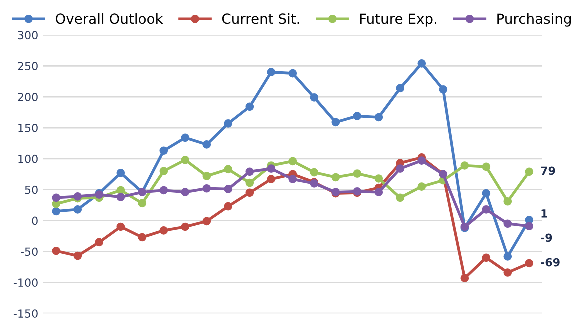  I want to click on data-label: -9, so click(546, 238).